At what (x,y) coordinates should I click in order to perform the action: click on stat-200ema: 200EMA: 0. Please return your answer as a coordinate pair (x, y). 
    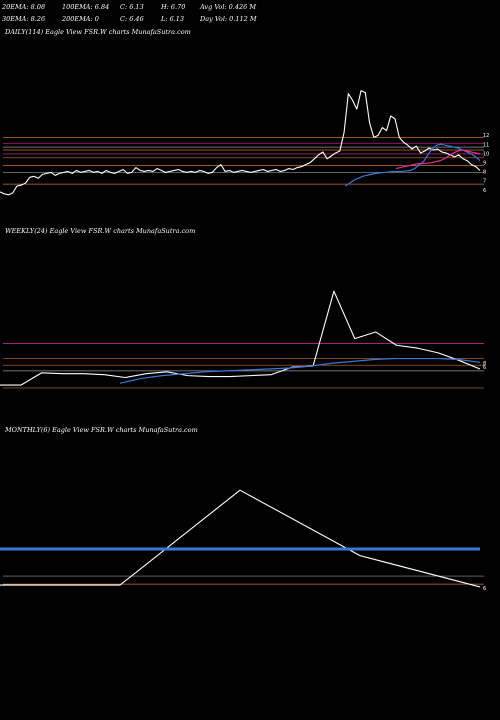
    Looking at the image, I should click on (80, 19).